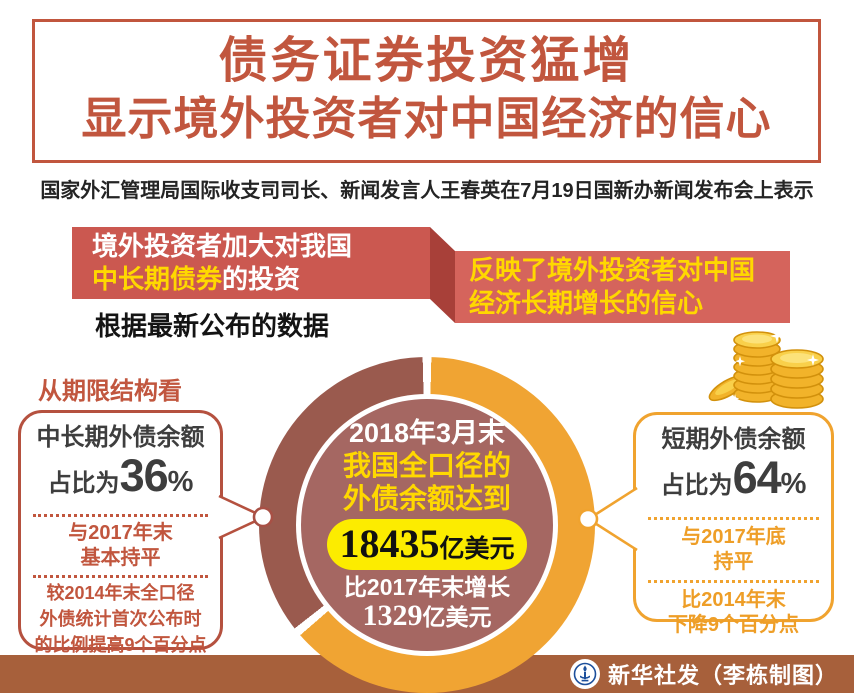  Describe the element at coordinates (733, 439) in the screenshot. I see `card-right-title: 短期外债余额` at that location.